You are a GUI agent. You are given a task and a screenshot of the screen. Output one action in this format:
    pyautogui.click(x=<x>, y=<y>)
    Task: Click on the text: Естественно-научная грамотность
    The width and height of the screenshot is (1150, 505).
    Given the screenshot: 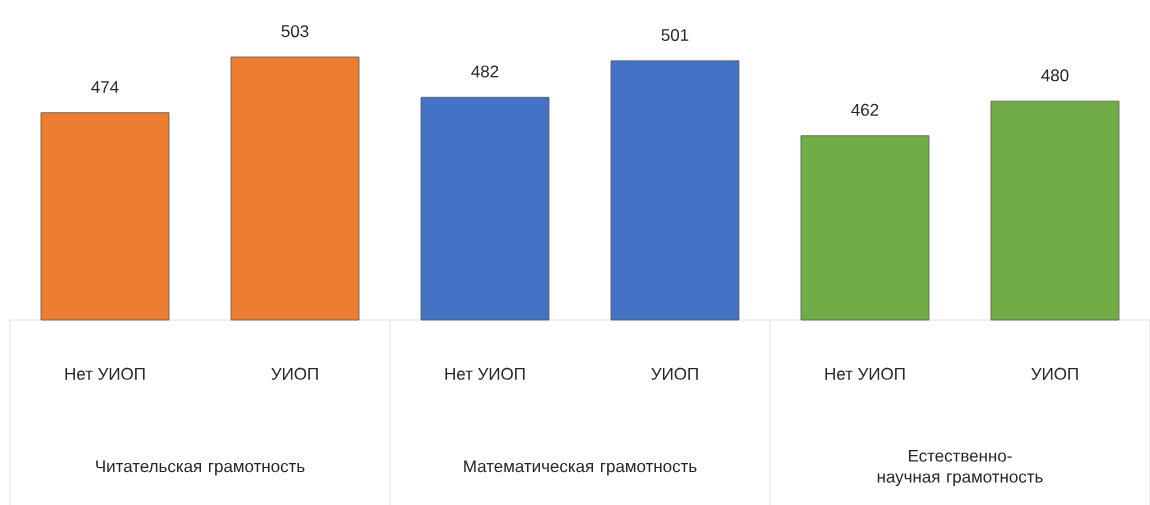 What is the action you would take?
    pyautogui.click(x=960, y=468)
    